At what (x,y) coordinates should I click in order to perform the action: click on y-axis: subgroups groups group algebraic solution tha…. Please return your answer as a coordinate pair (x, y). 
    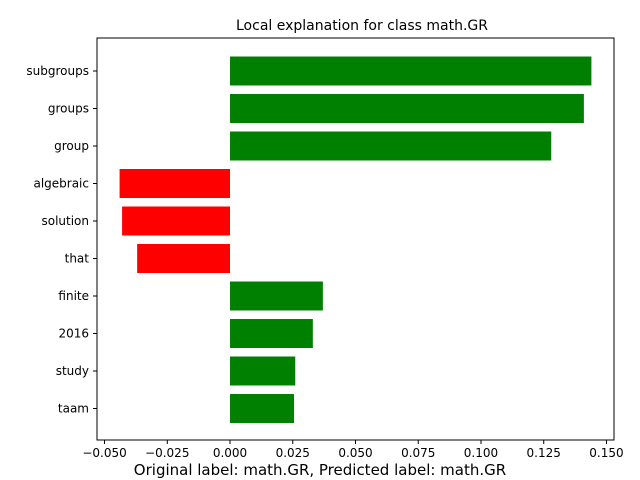
    Looking at the image, I should click on (61, 240).